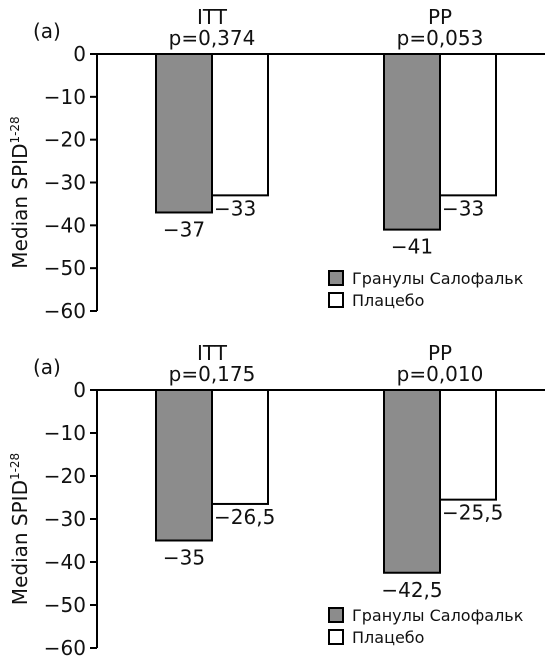 The width and height of the screenshot is (553, 656). I want to click on bar-value-label: −25,5, so click(472, 513).